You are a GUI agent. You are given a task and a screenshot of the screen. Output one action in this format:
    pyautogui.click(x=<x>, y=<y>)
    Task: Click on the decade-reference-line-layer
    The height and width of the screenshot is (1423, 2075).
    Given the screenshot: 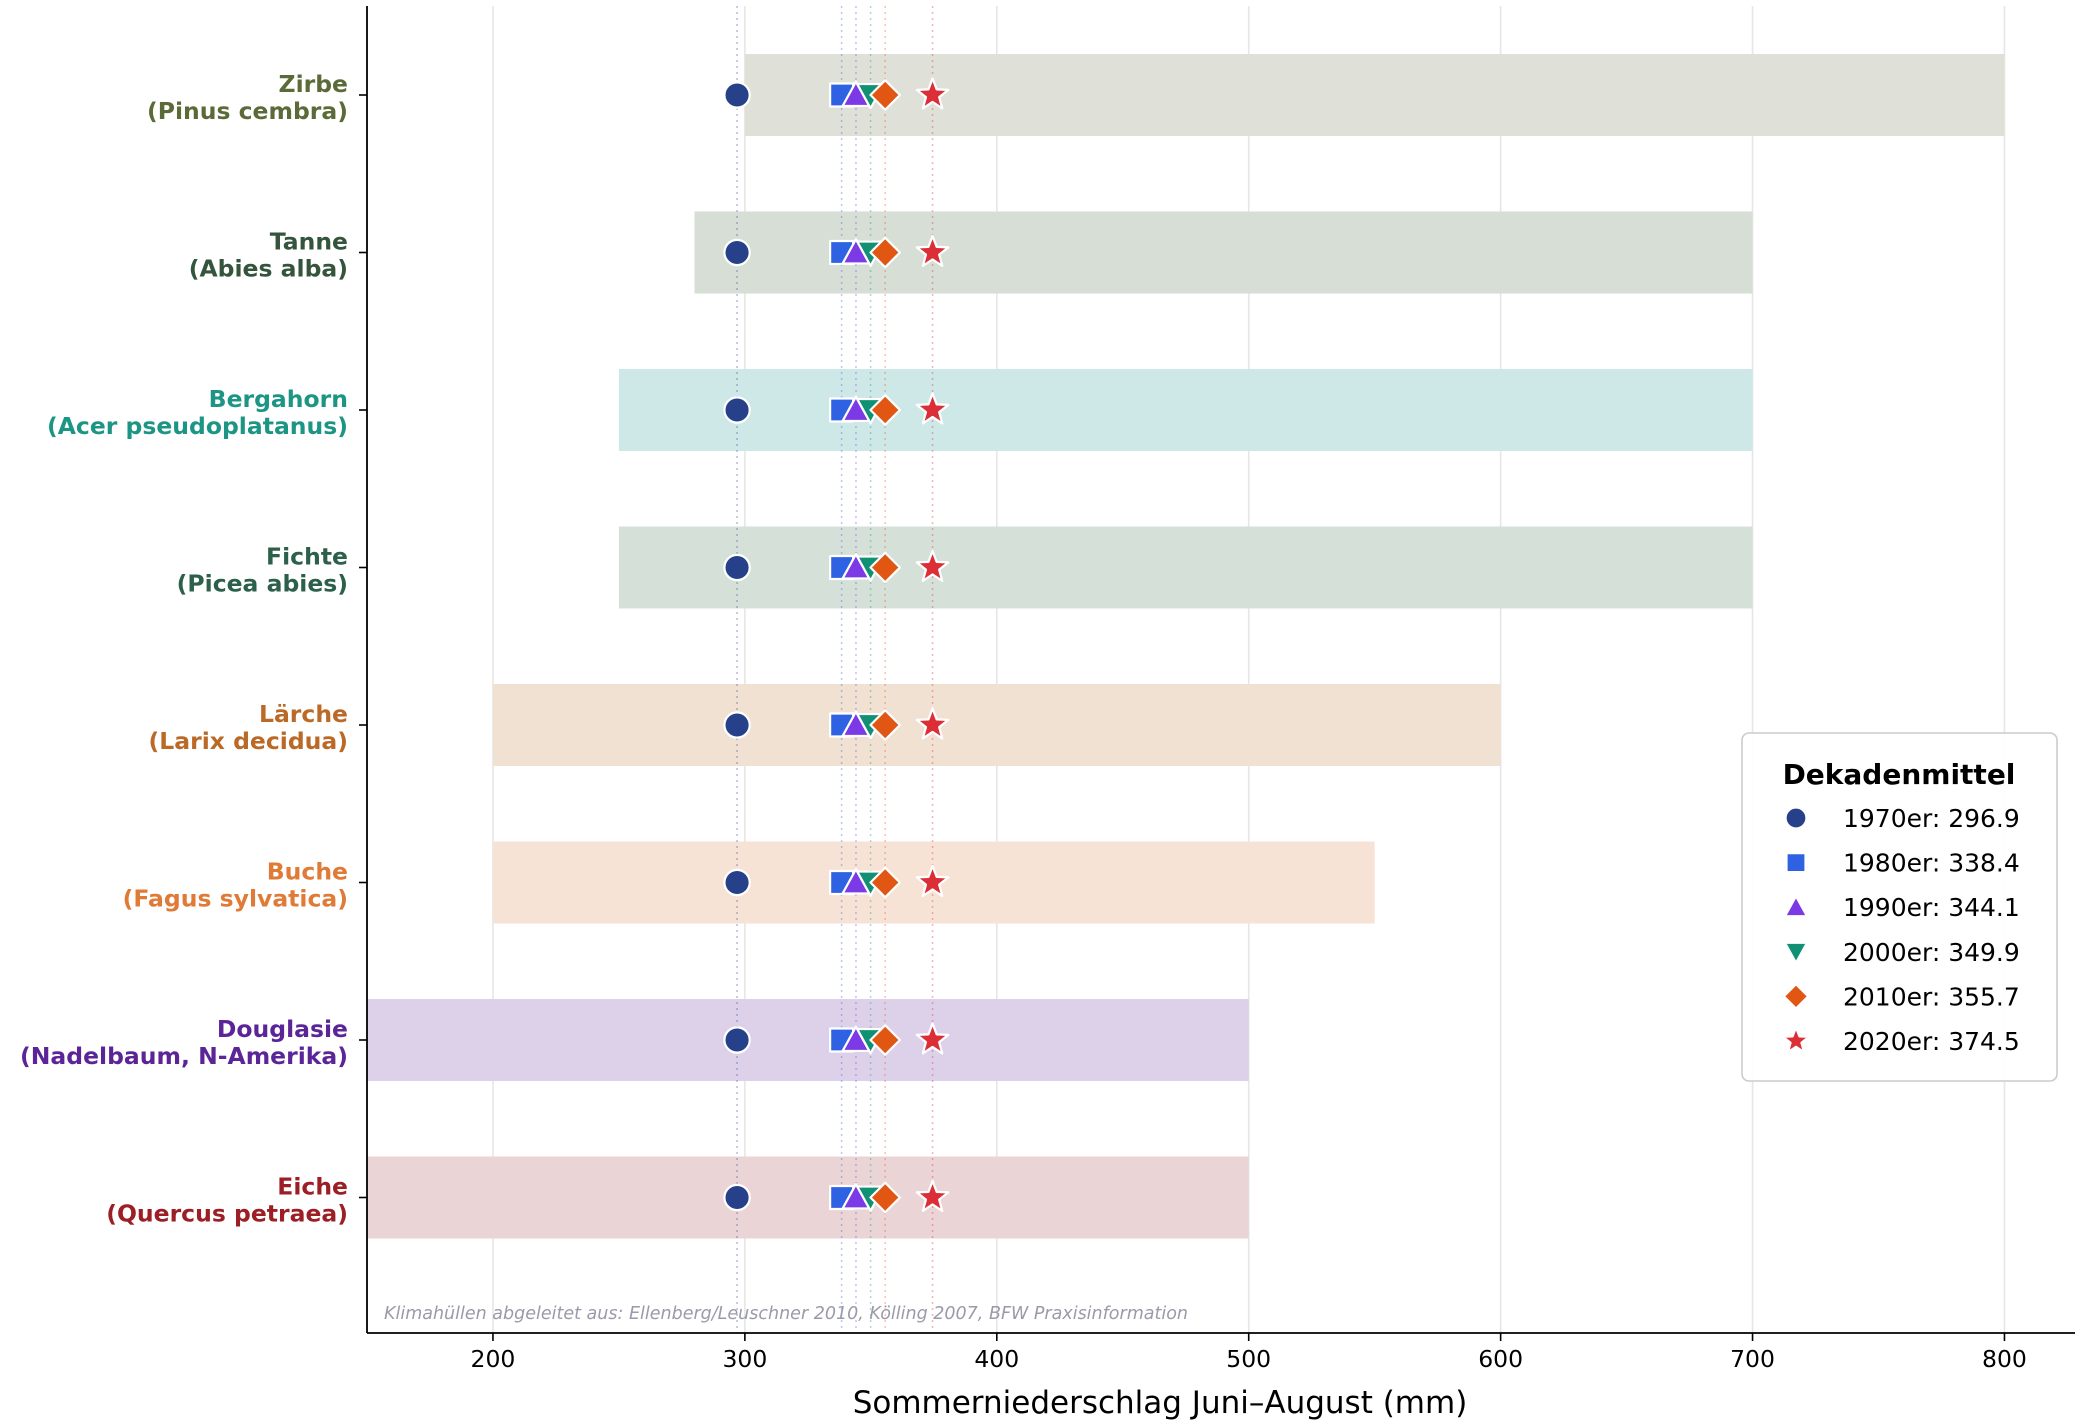 What is the action you would take?
    pyautogui.click(x=835, y=669)
    